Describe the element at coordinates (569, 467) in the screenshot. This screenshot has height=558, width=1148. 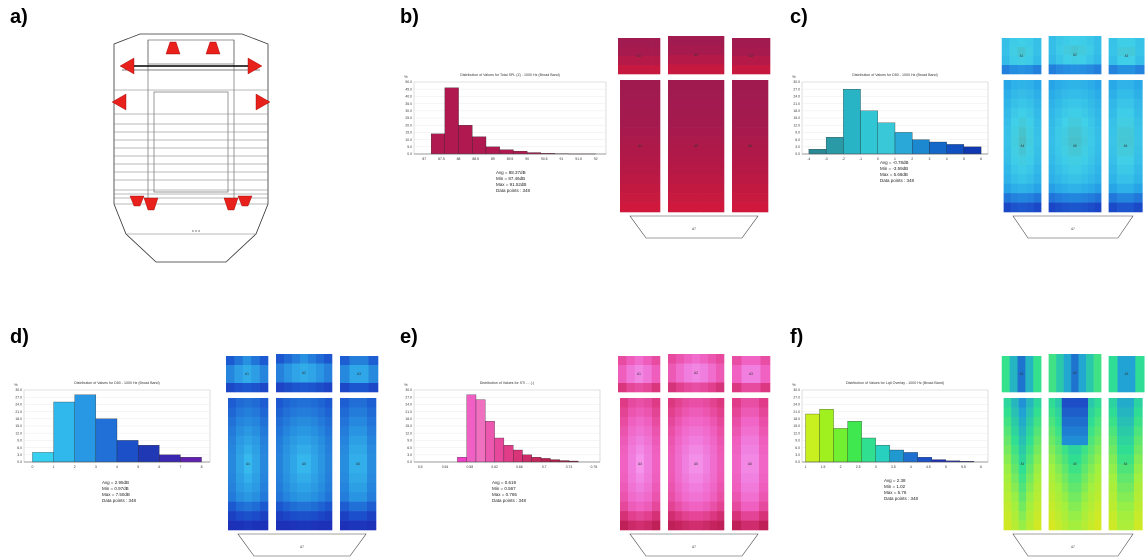
I see `x-tick-label: 0.74` at that location.